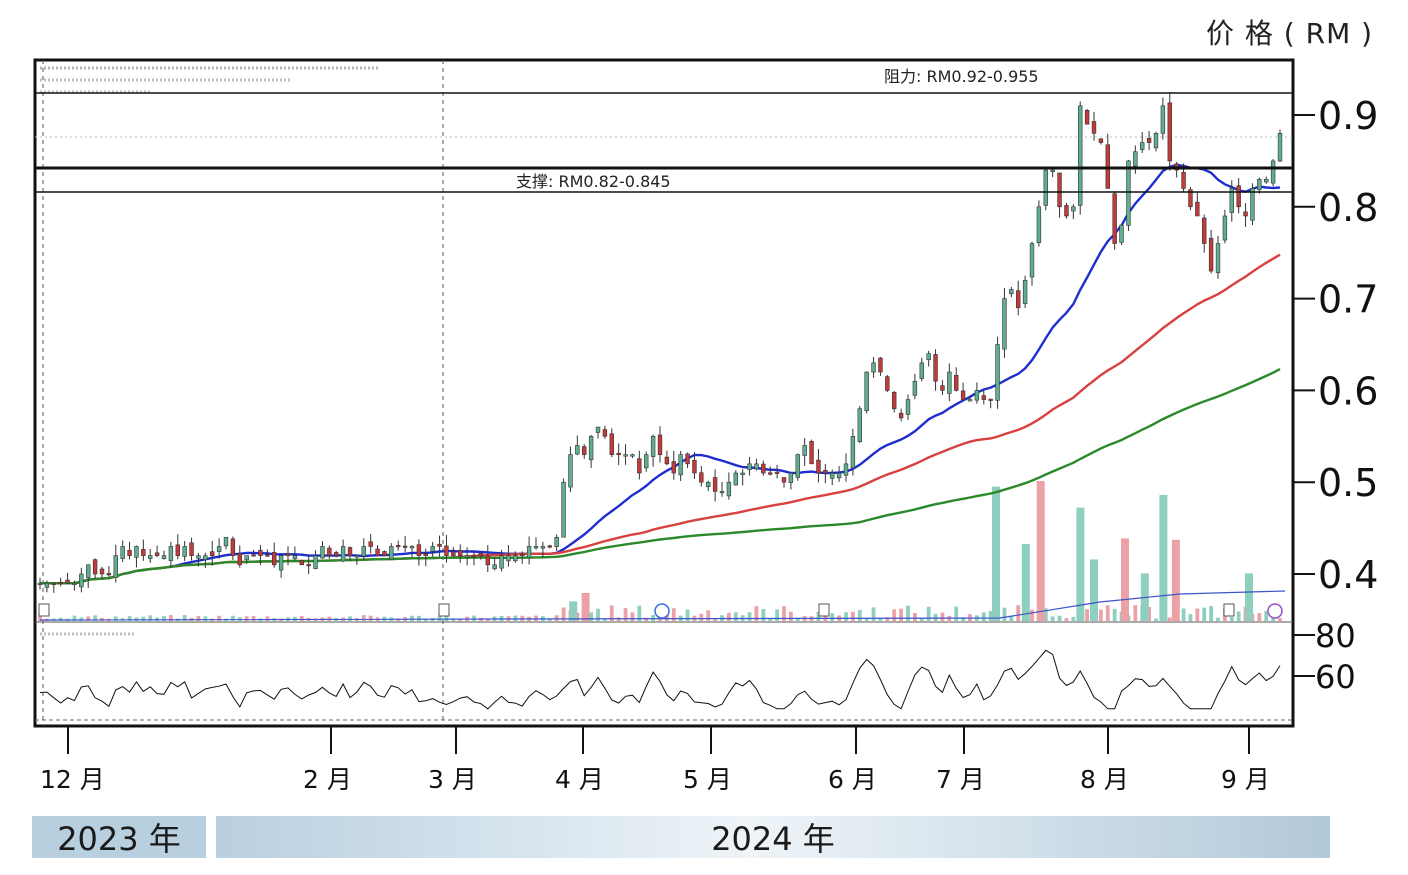 The height and width of the screenshot is (875, 1408). I want to click on rsi-tick-label: 80, so click(1335, 636).